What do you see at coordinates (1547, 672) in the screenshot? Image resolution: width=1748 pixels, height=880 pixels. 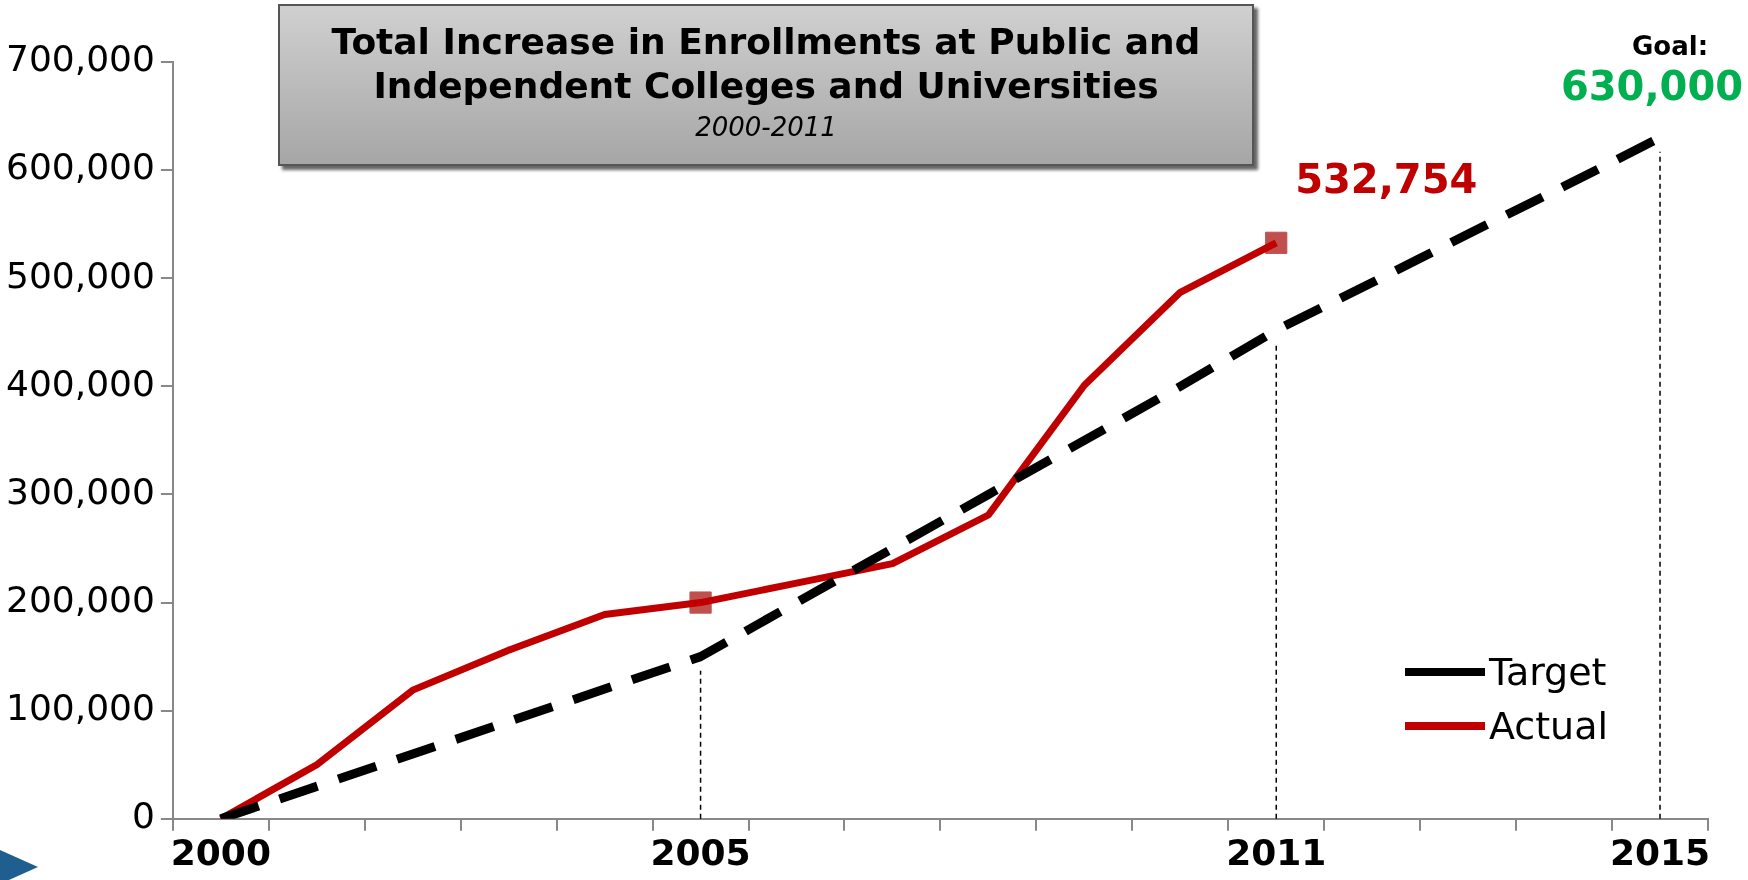 I see `legend-label: Target` at bounding box center [1547, 672].